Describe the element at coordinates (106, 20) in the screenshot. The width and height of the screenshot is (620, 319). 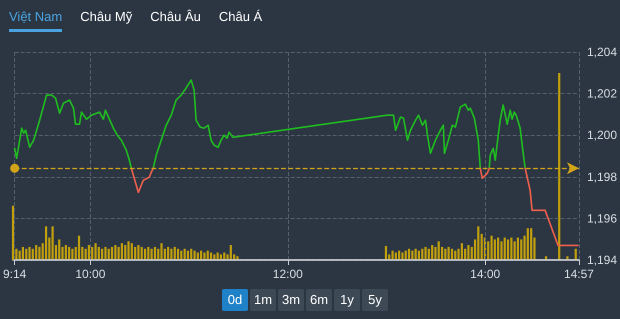
I see `region-tab: Châu Mỹ` at that location.